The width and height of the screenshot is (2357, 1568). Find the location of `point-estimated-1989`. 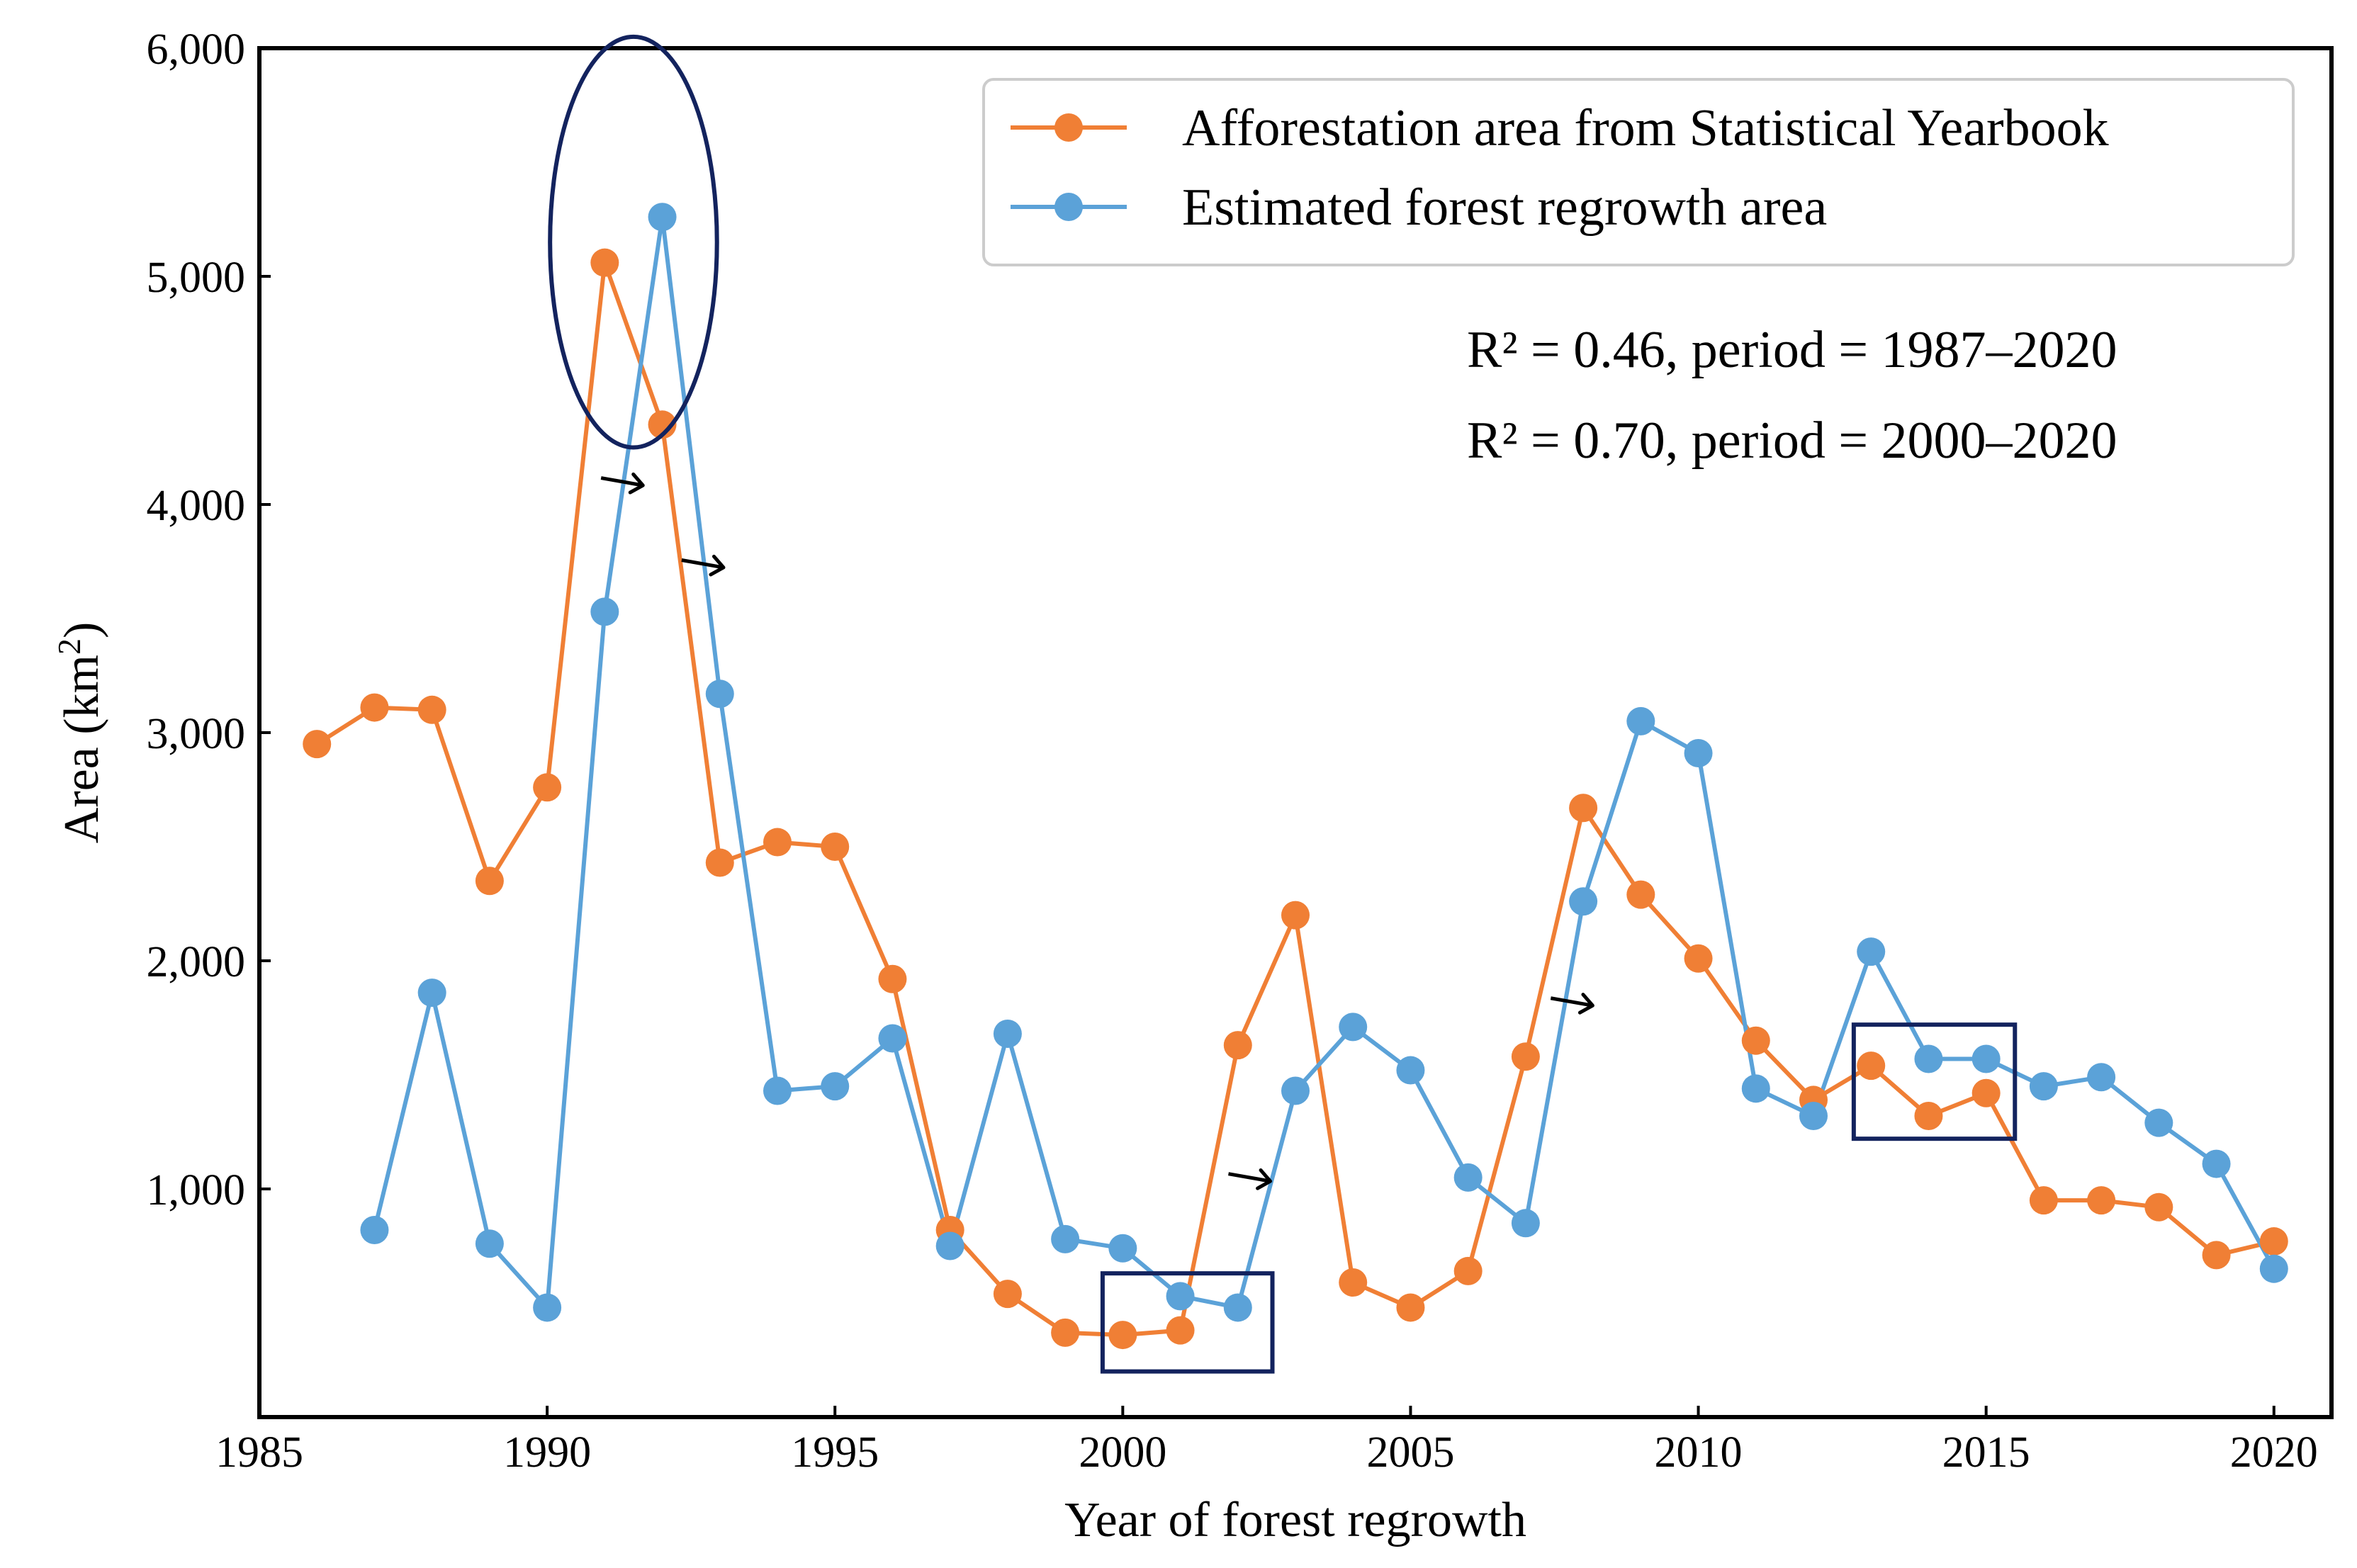

point-estimated-1989 is located at coordinates (489, 1243).